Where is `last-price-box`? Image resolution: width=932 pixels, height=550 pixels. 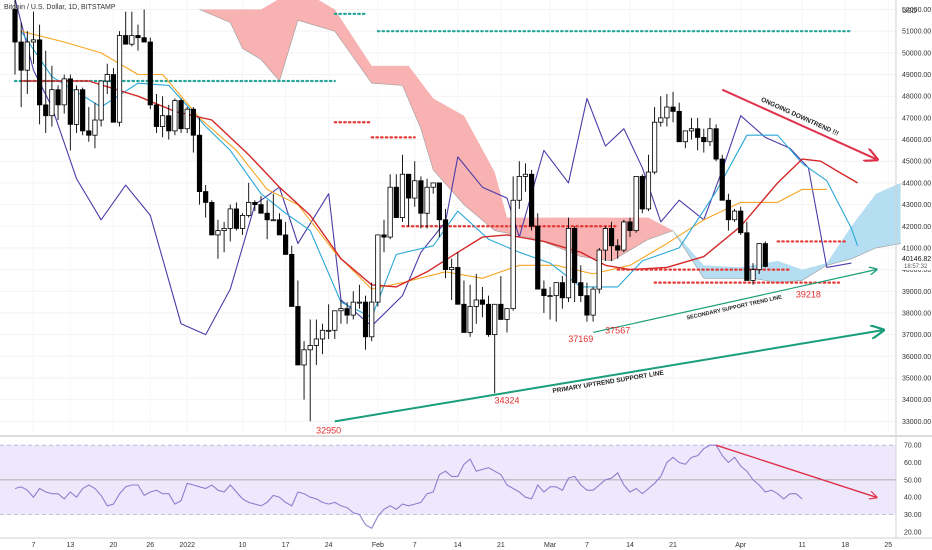 last-price-box is located at coordinates (915, 262).